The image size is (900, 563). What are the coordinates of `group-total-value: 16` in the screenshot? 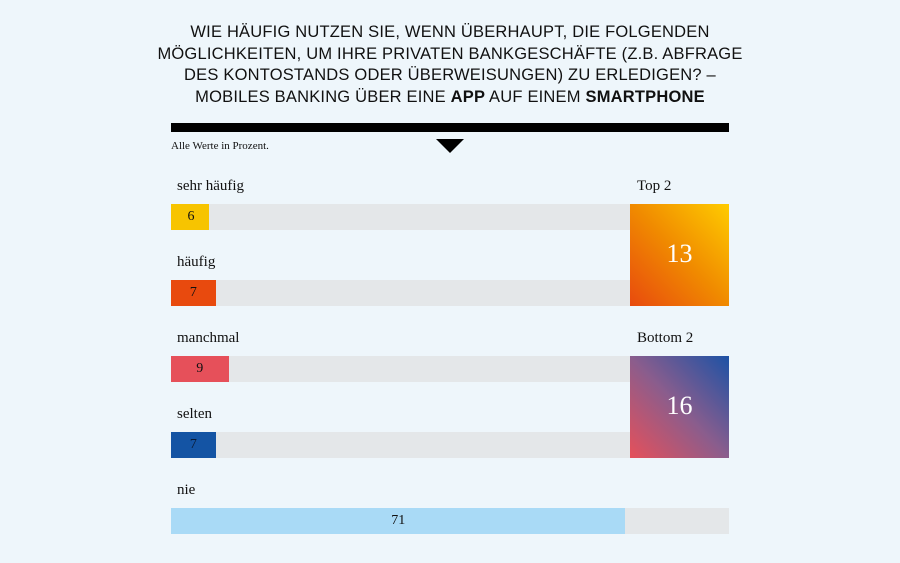 It's located at (679, 405).